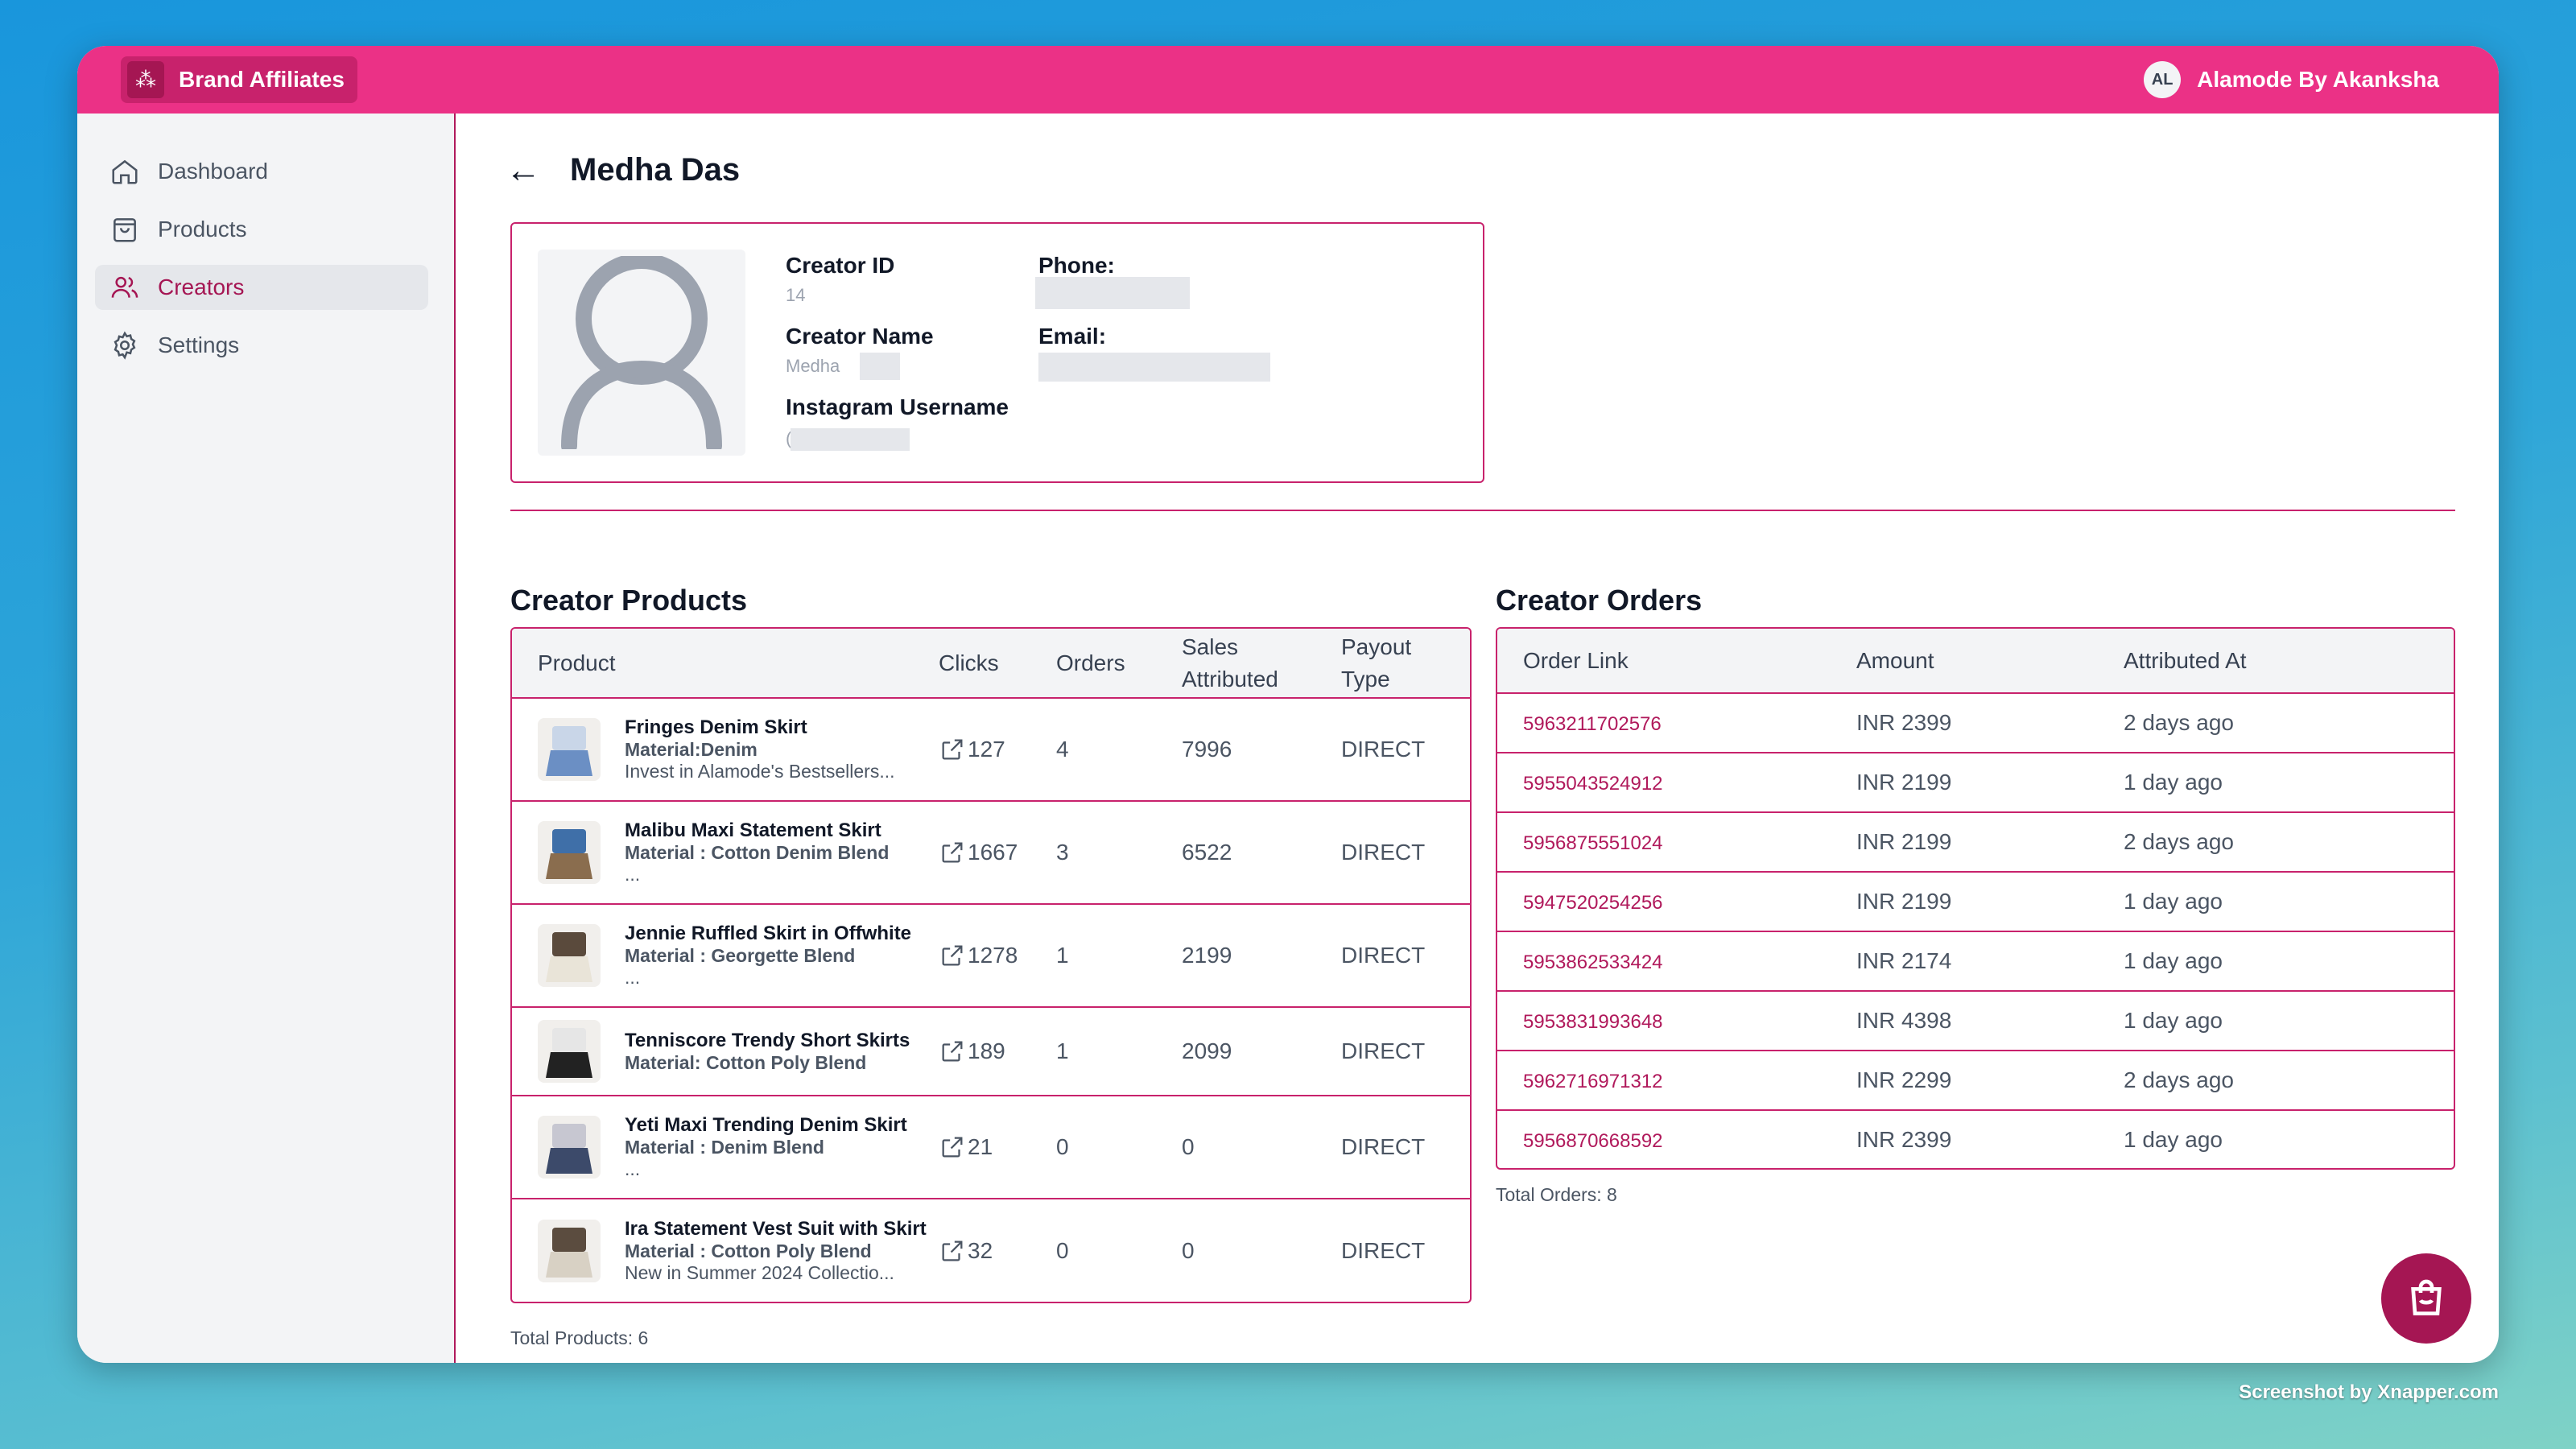 This screenshot has height=1449, width=2576. I want to click on brand: ⁂ Brand Affiliates, so click(239, 79).